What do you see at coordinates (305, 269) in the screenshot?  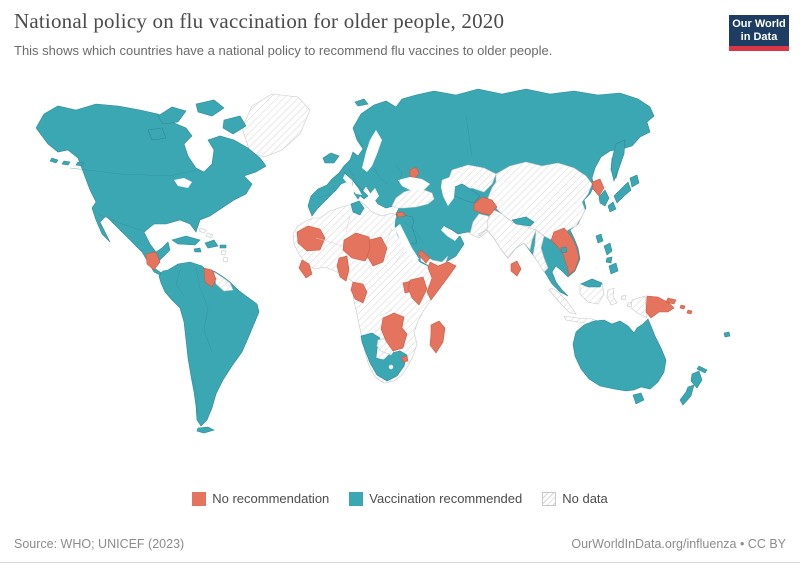 I see `map-region-sierra-leone-liberia` at bounding box center [305, 269].